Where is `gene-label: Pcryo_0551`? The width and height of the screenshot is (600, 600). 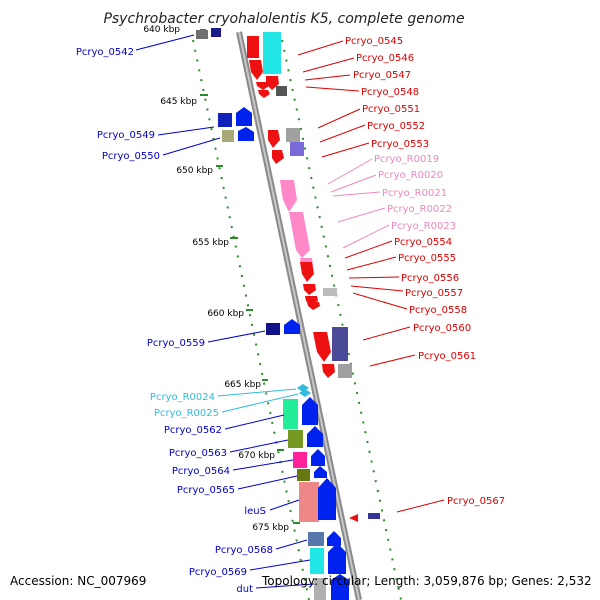
gene-label: Pcryo_0551 is located at coordinates (391, 109).